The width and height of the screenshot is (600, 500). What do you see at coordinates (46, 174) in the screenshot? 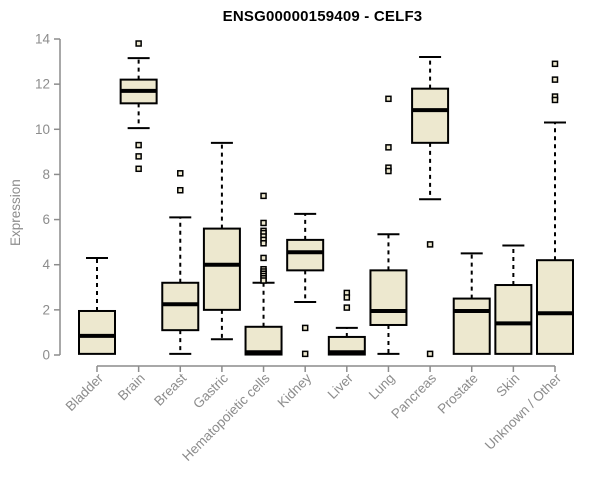
I see `y-tick-label: 8` at bounding box center [46, 174].